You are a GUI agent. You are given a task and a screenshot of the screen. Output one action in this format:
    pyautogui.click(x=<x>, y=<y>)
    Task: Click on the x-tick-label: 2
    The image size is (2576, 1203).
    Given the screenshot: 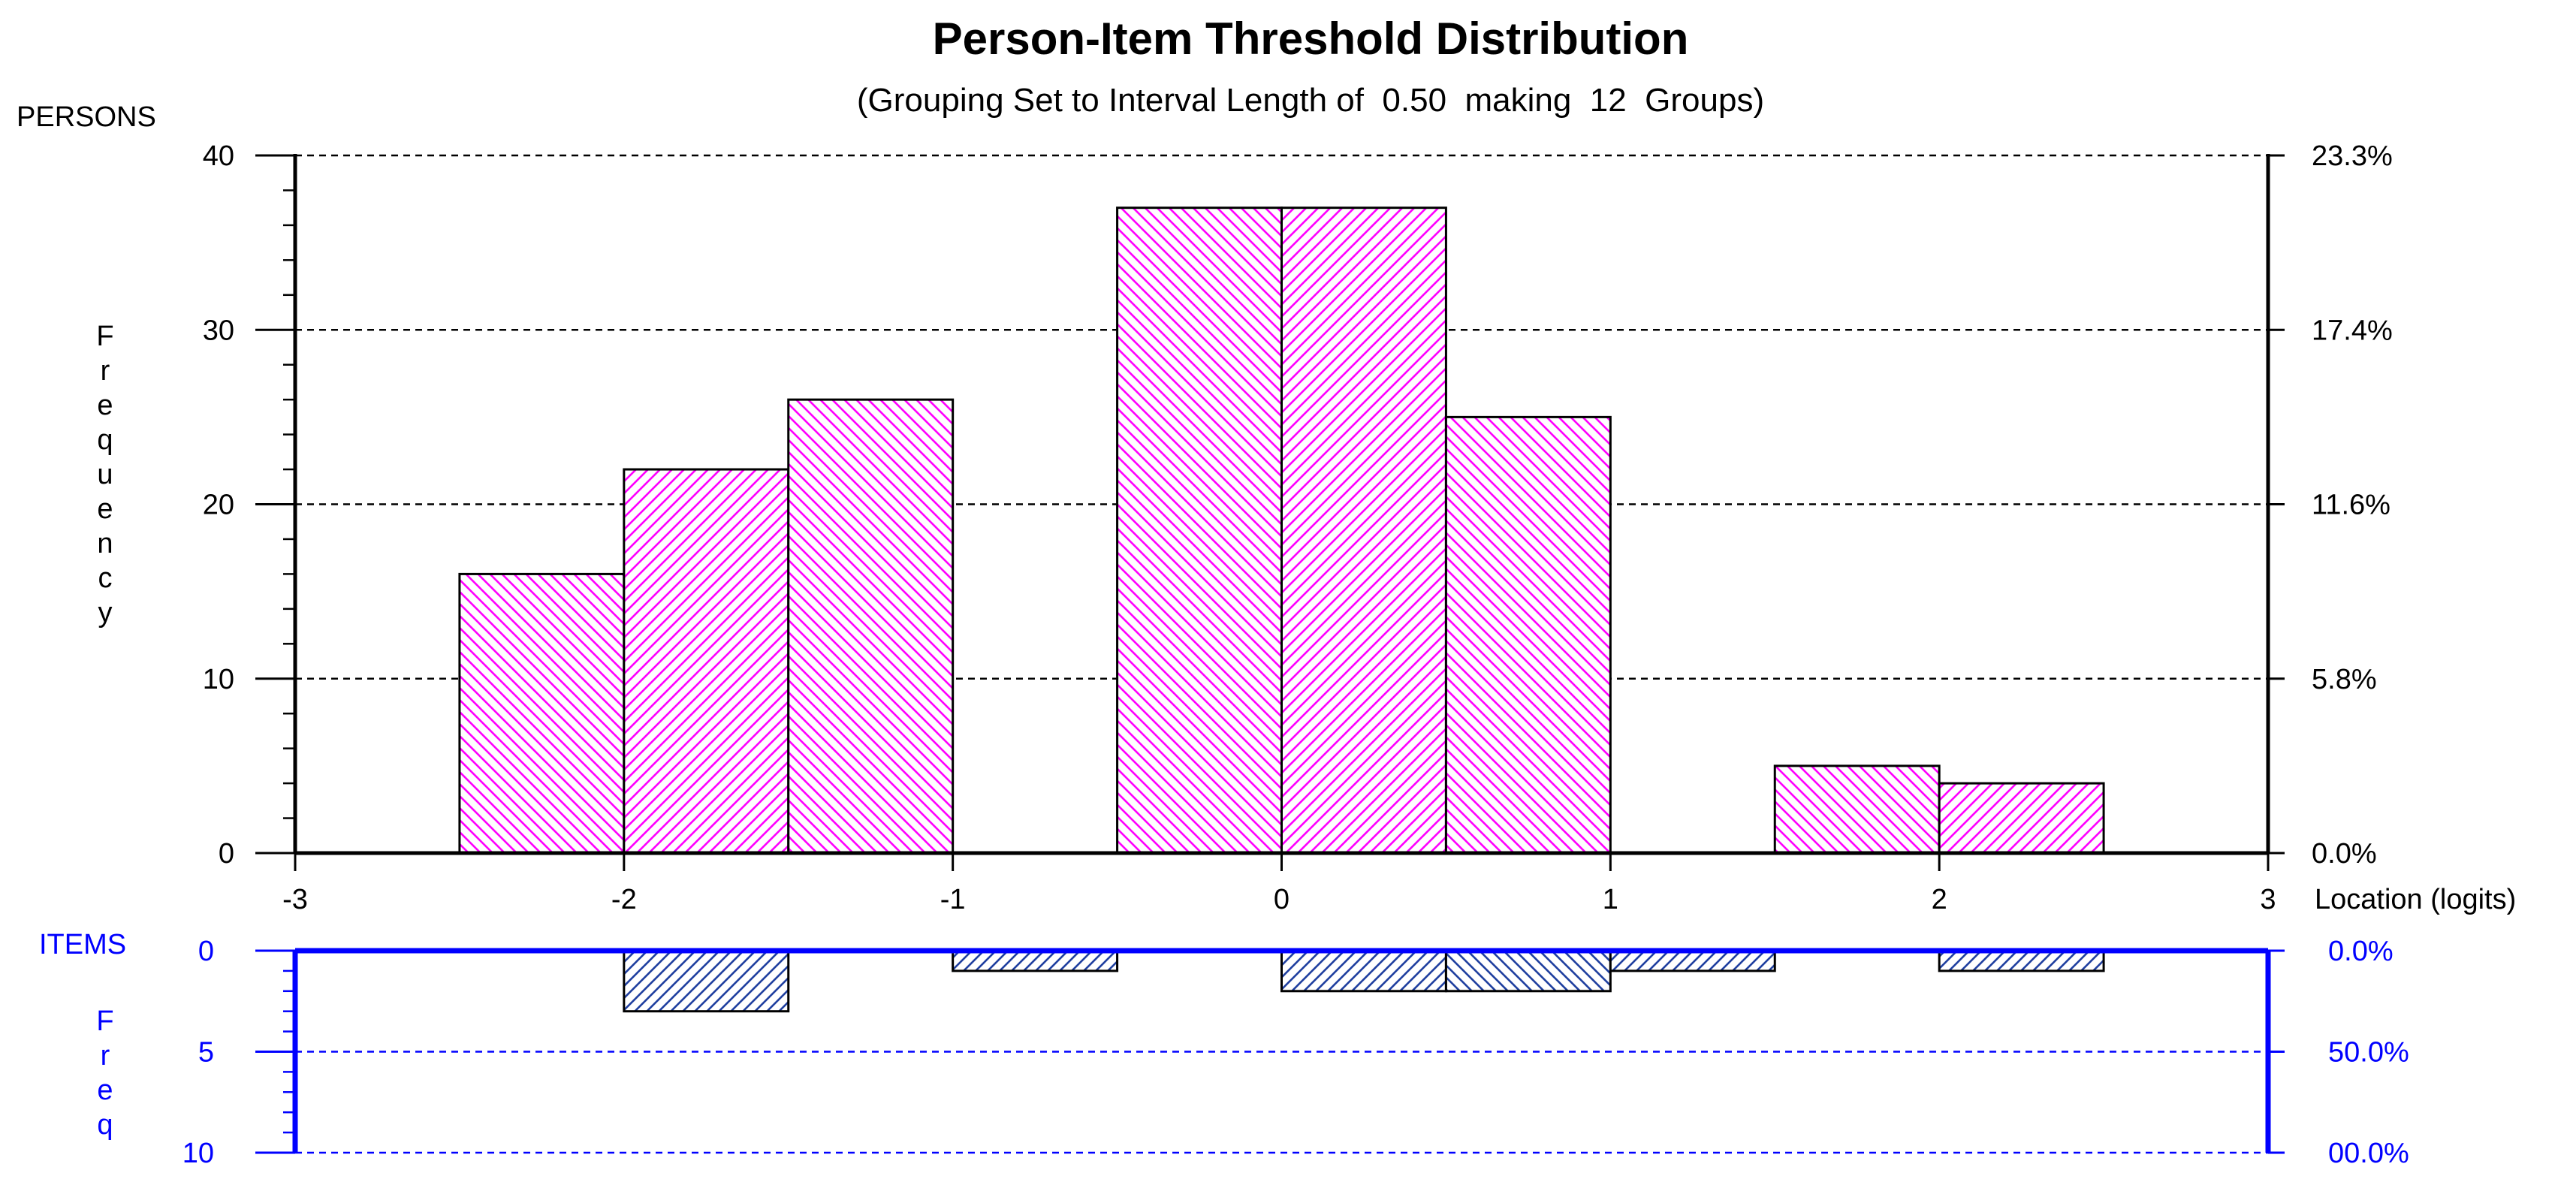 What is the action you would take?
    pyautogui.click(x=1940, y=899)
    